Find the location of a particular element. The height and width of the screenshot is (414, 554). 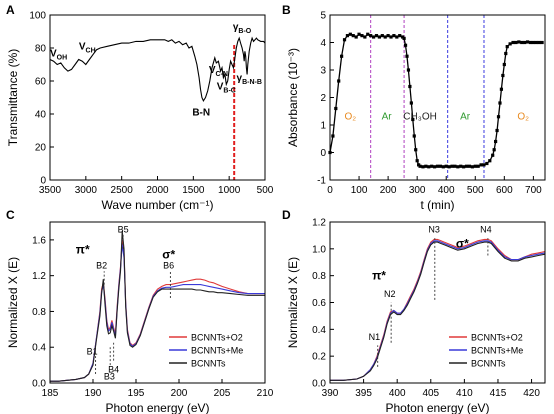

peak-label: N3 is located at coordinates (434, 230).